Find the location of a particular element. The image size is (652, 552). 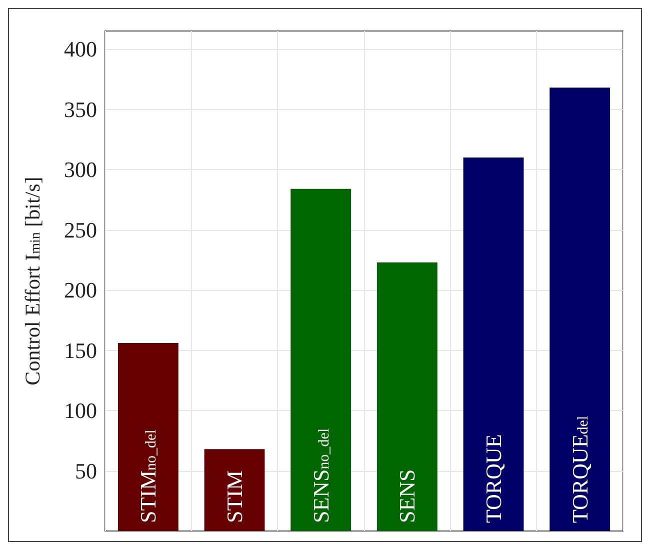

x-tick-label: STIMno_del is located at coordinates (148, 476).